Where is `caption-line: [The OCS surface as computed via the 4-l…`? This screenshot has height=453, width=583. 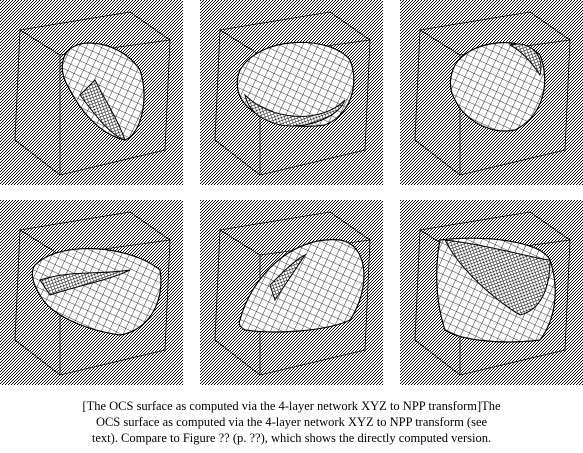
caption-line: [The OCS surface as computed via the 4-l… is located at coordinates (291, 406).